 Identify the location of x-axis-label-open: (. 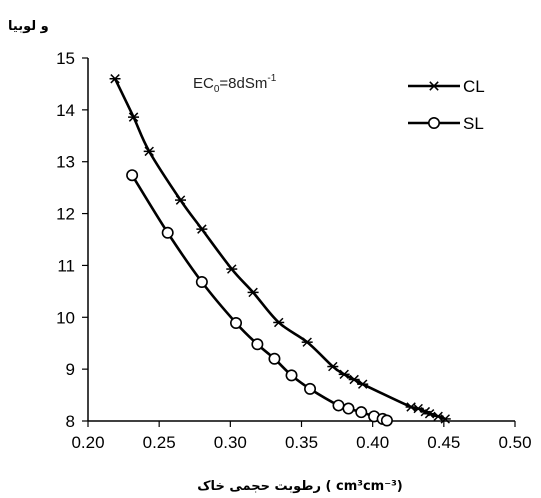
(329, 486).